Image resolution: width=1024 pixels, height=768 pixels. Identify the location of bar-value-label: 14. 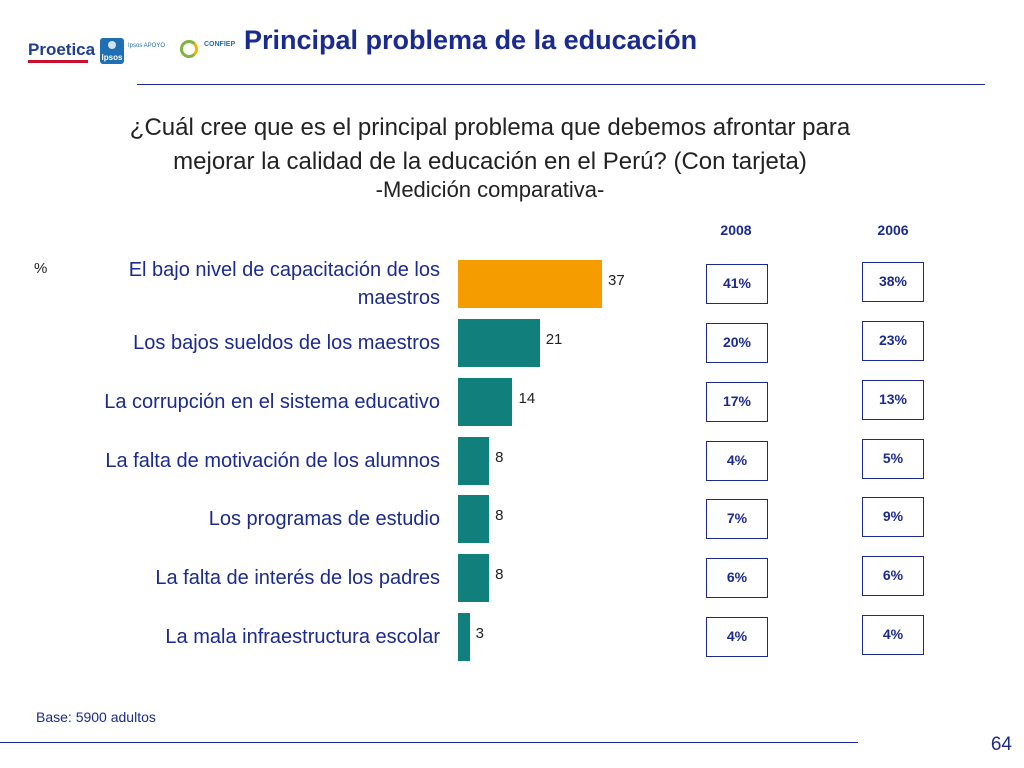
(527, 398).